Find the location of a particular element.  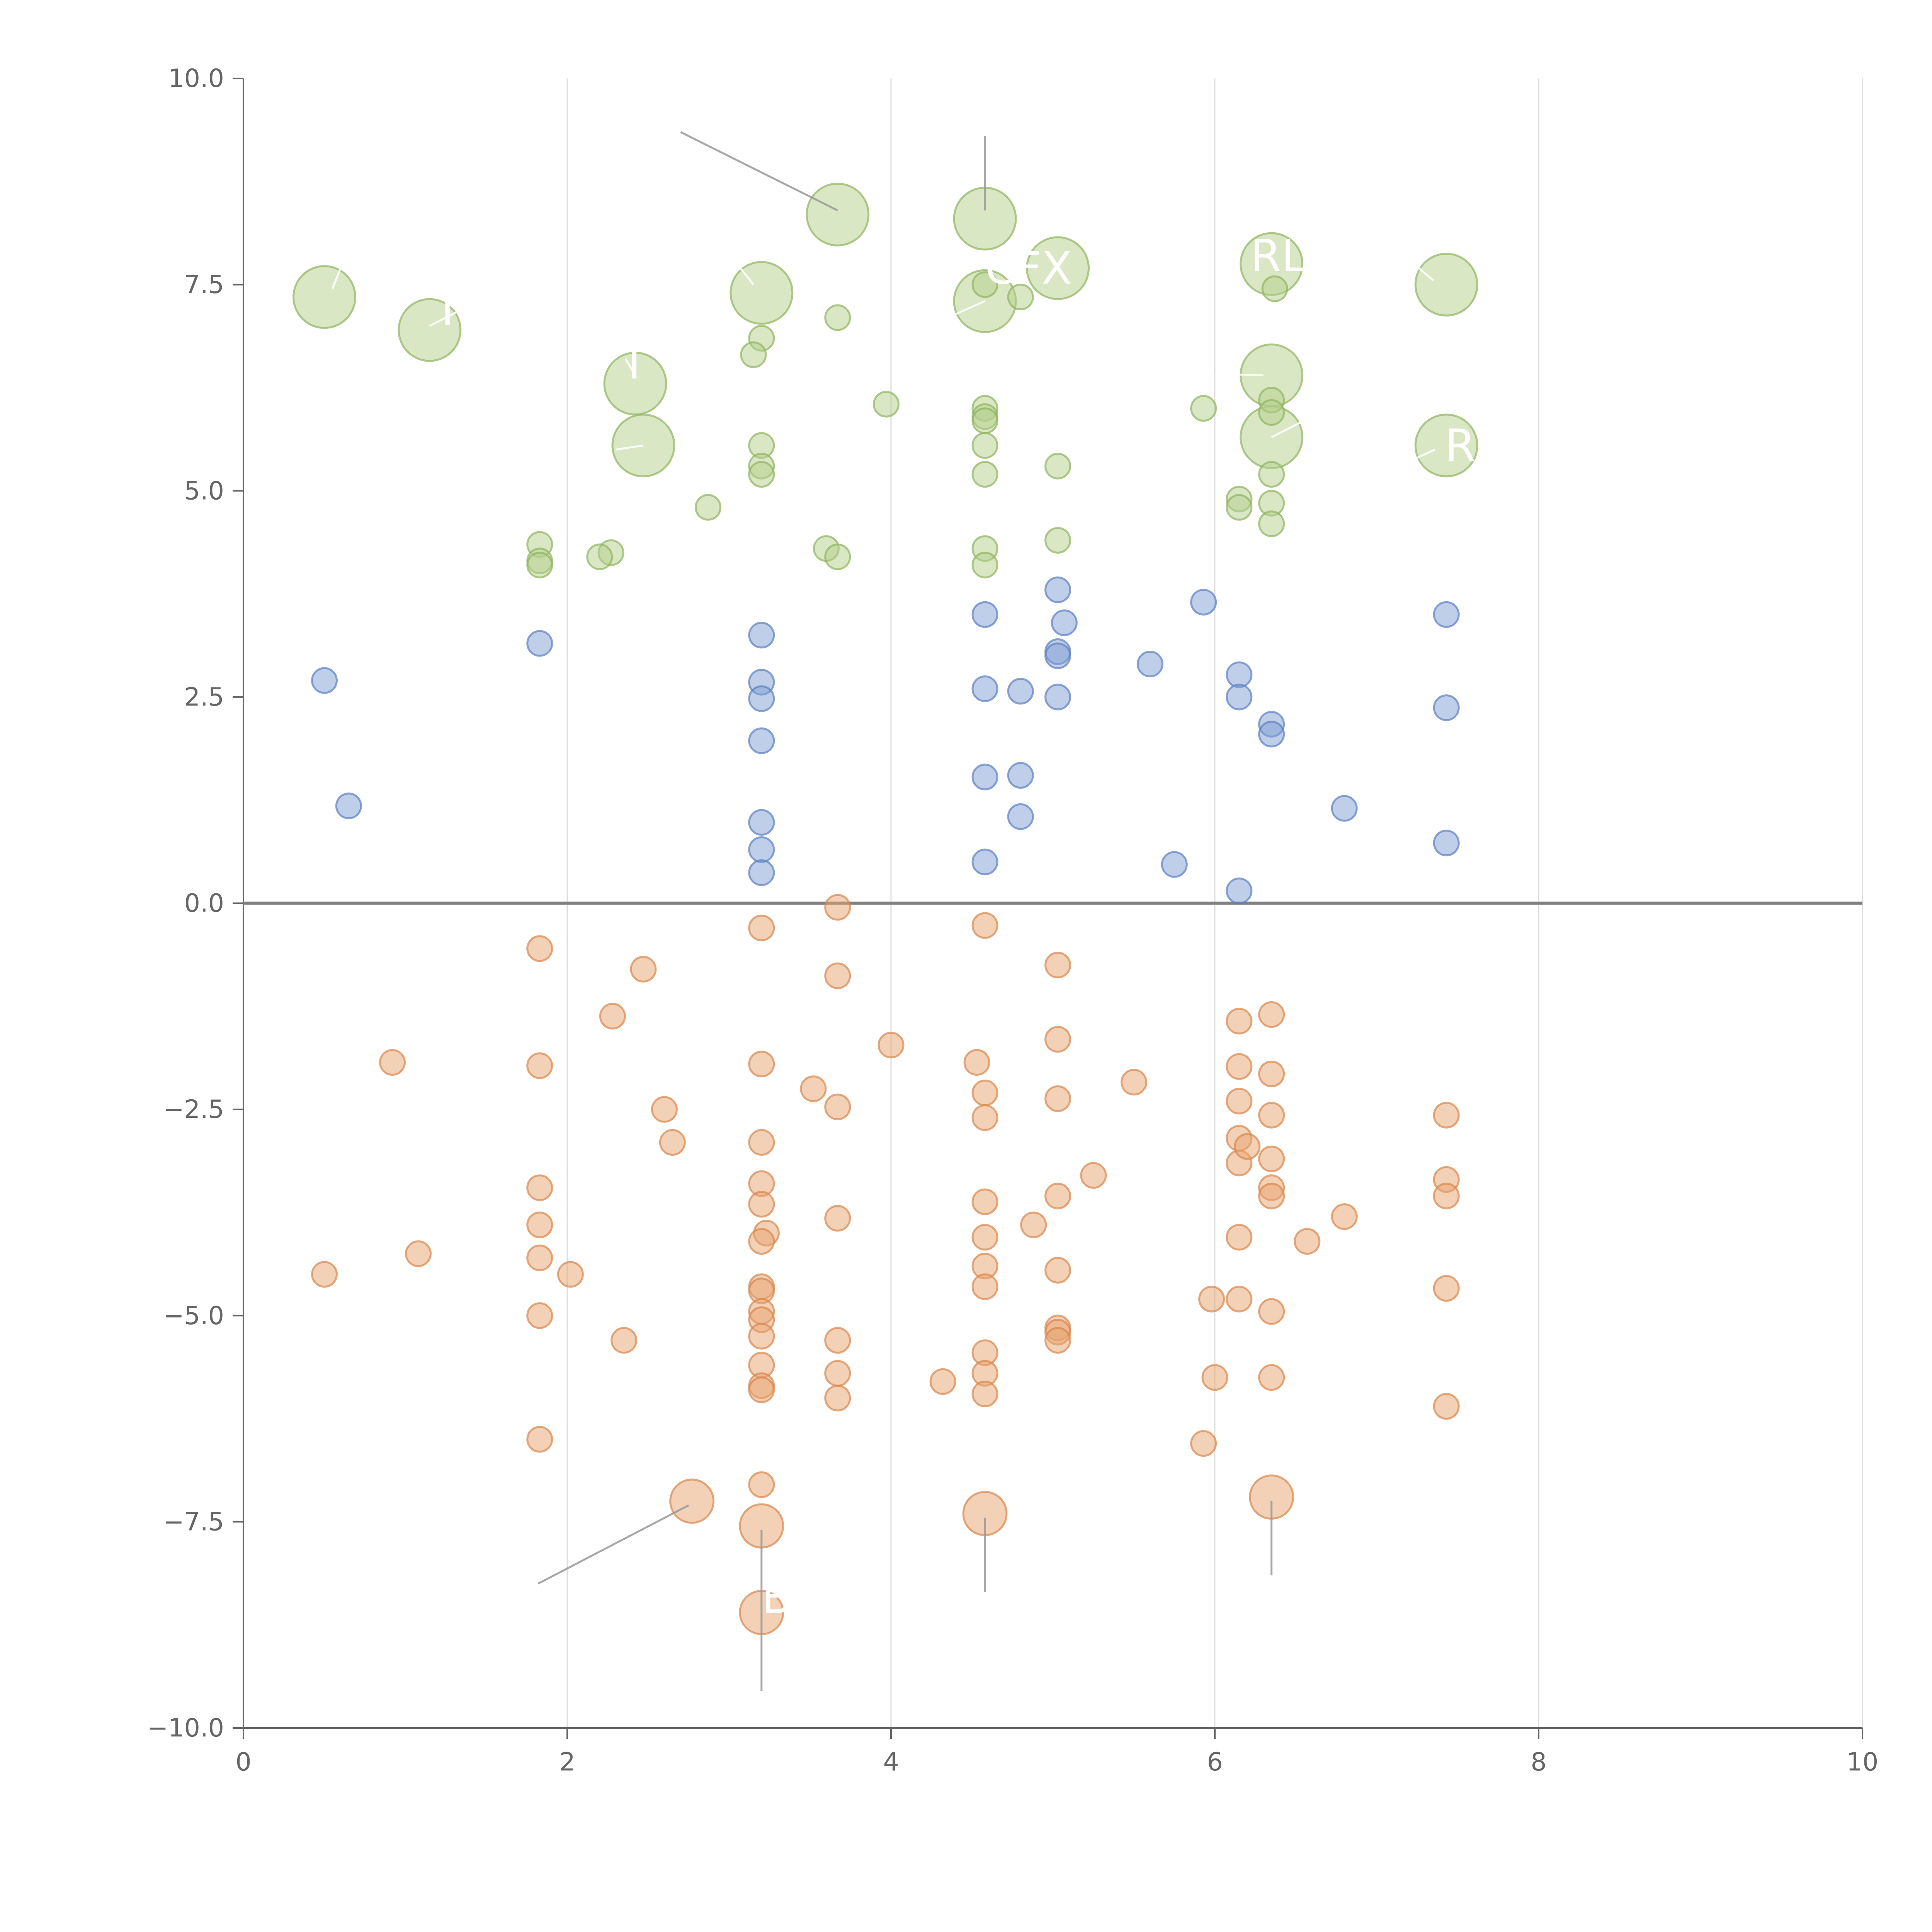

x-tick-label: 4 is located at coordinates (891, 1763).